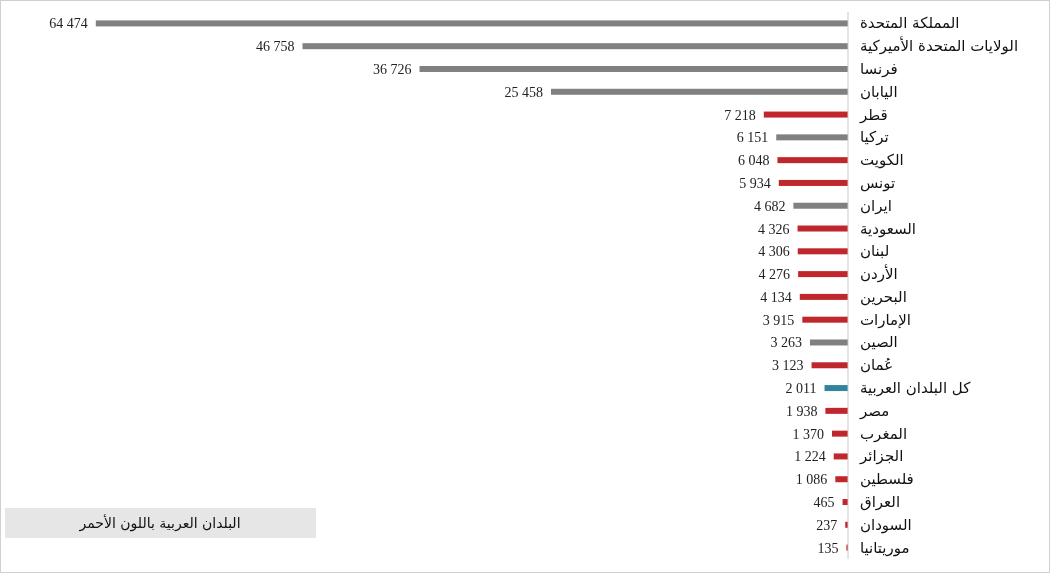 The image size is (1050, 573). What do you see at coordinates (939, 46) in the screenshot?
I see `y-tick-label: الولايات المتحدة الأميركية` at bounding box center [939, 46].